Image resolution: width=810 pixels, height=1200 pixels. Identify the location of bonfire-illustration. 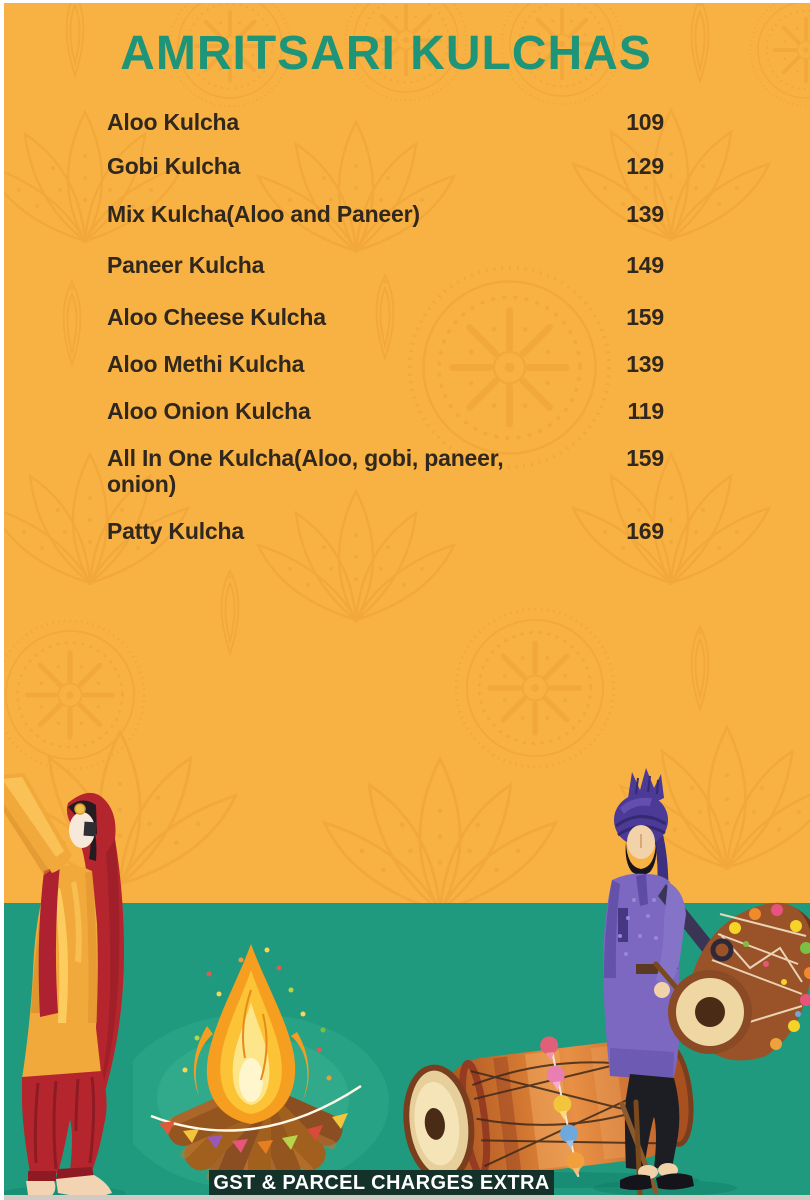
(261, 1068).